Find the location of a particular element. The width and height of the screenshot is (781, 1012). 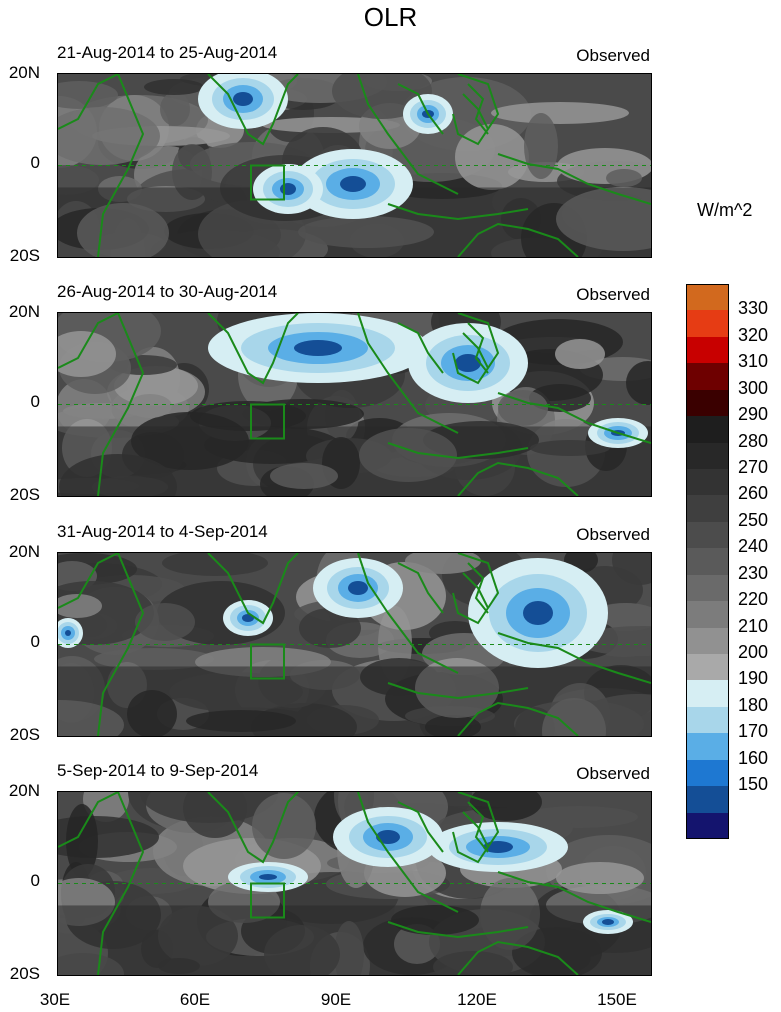

lon-label: 60E is located at coordinates (195, 999).